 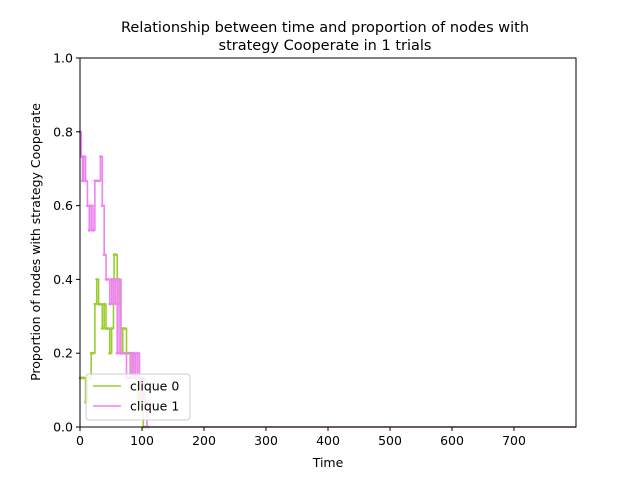 I want to click on x-tick-label: 600, so click(x=452, y=440).